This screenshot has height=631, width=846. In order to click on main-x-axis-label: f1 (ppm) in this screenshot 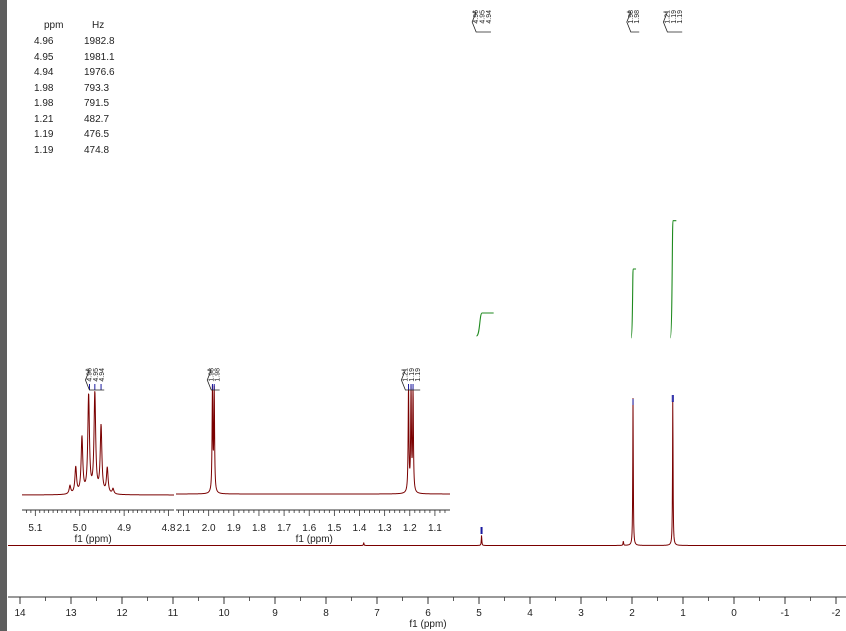, I will do `click(427, 624)`.